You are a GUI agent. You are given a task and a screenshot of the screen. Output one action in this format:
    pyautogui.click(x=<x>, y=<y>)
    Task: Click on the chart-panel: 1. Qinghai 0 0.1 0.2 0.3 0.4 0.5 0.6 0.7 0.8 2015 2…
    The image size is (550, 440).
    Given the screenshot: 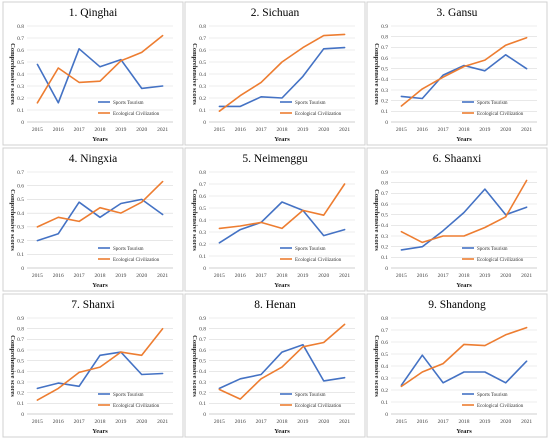 What is the action you would take?
    pyautogui.click(x=93, y=73)
    